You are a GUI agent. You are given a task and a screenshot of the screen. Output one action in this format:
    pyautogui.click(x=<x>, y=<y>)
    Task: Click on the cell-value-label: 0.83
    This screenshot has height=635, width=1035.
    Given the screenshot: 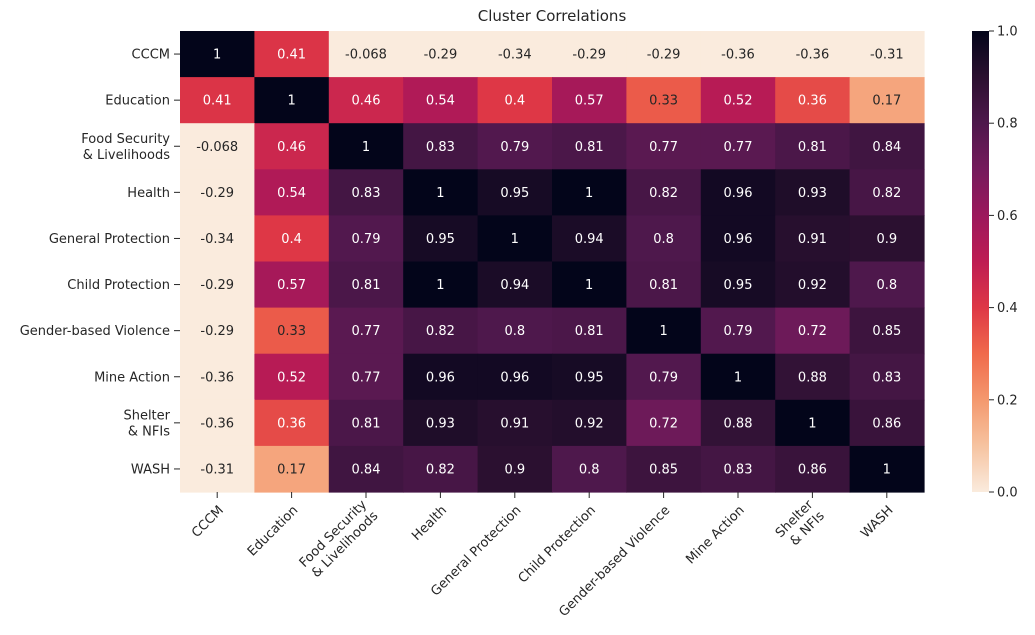 What is the action you would take?
    pyautogui.click(x=440, y=147)
    